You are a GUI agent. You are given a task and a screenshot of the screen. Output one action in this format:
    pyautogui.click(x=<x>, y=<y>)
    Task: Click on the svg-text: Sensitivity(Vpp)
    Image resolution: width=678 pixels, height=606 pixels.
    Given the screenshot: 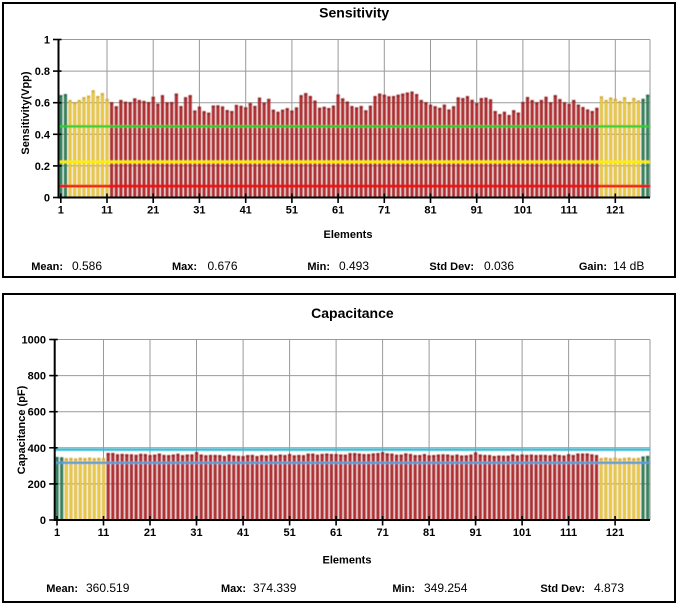 What is the action you would take?
    pyautogui.click(x=26, y=112)
    